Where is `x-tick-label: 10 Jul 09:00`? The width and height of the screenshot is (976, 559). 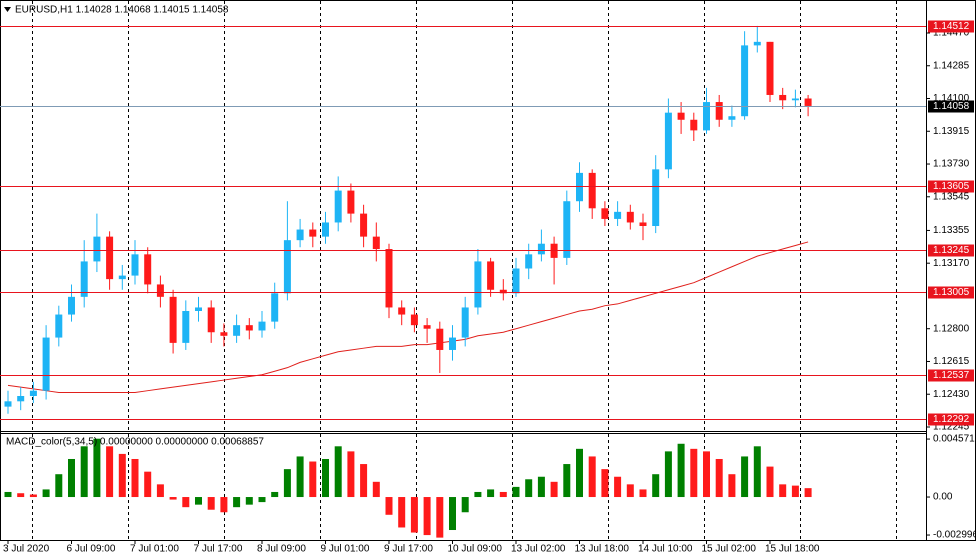 x-tick-label: 10 Jul 09:00 is located at coordinates (475, 549).